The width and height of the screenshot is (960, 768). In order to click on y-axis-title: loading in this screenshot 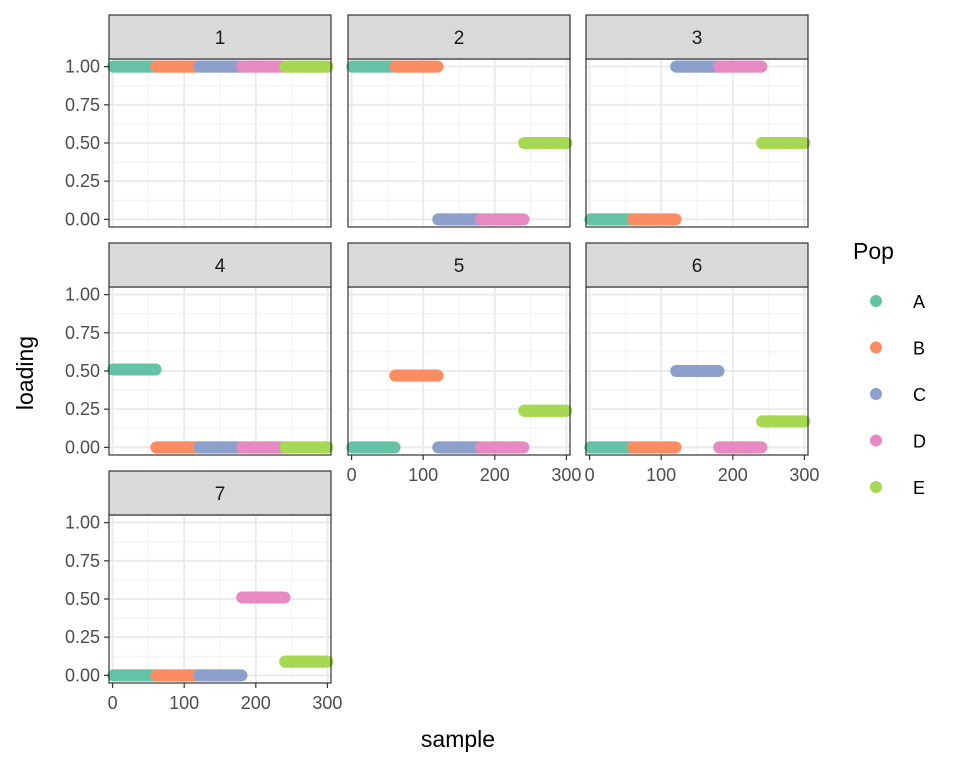, I will do `click(25, 373)`.